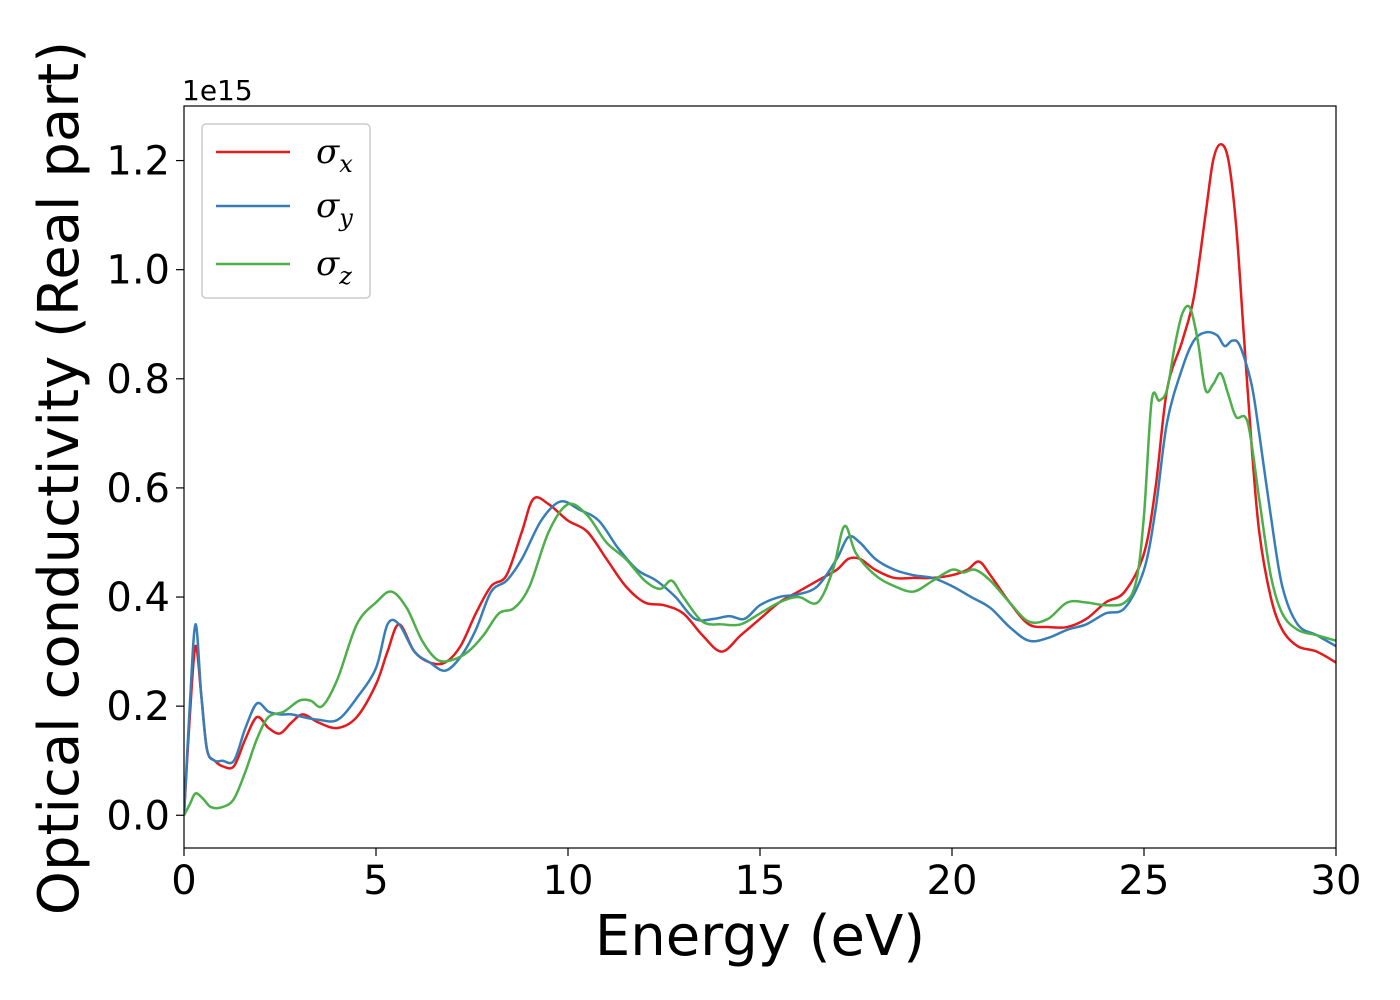  Describe the element at coordinates (760, 881) in the screenshot. I see `x-tick-label: 15` at that location.